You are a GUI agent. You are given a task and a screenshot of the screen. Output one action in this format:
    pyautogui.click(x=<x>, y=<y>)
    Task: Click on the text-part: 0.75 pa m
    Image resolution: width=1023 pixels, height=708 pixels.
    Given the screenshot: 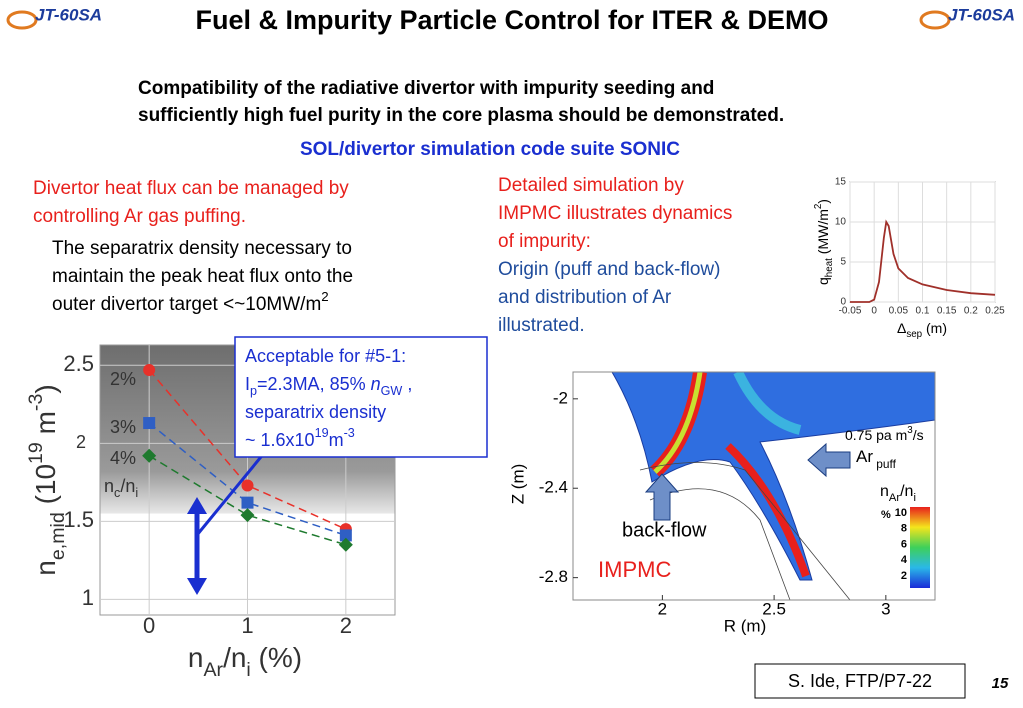 What is the action you would take?
    pyautogui.click(x=876, y=435)
    